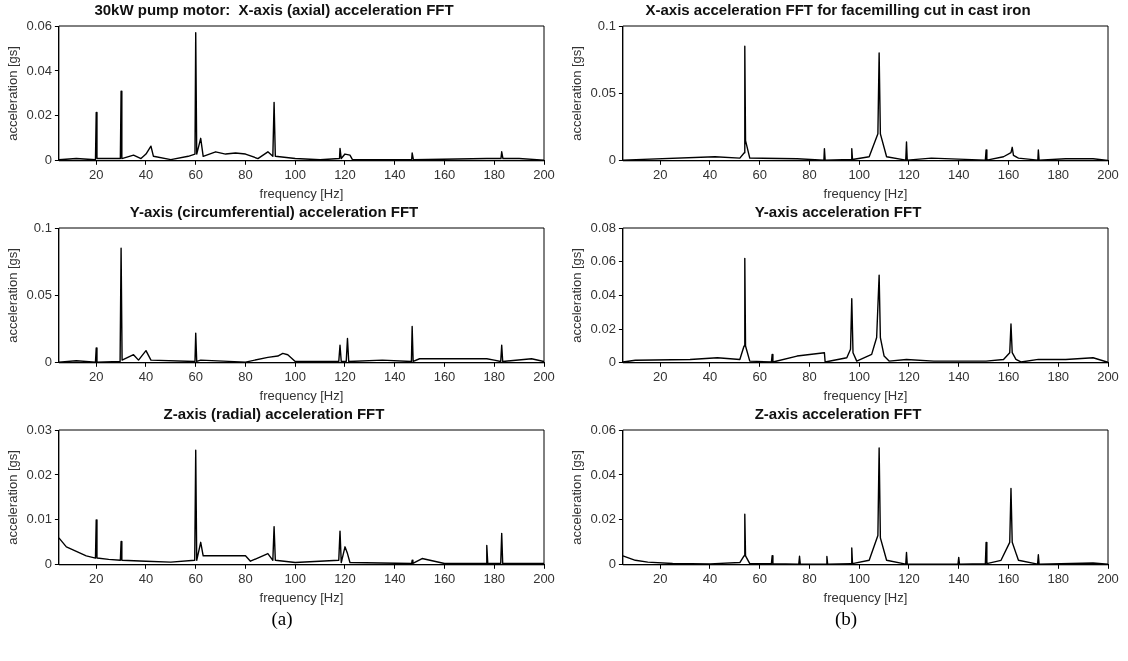  What do you see at coordinates (838, 414) in the screenshot?
I see `chart-title: Z-axis acceleration FFT` at bounding box center [838, 414].